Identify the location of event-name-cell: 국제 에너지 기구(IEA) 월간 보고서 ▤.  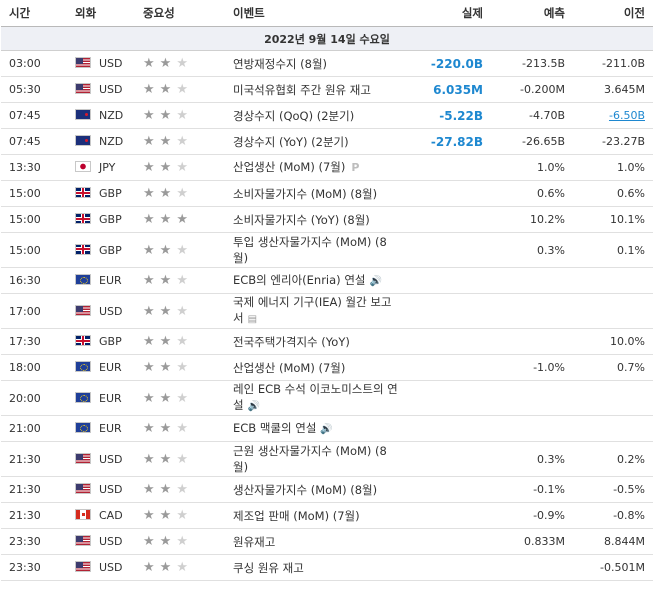
(316, 311).